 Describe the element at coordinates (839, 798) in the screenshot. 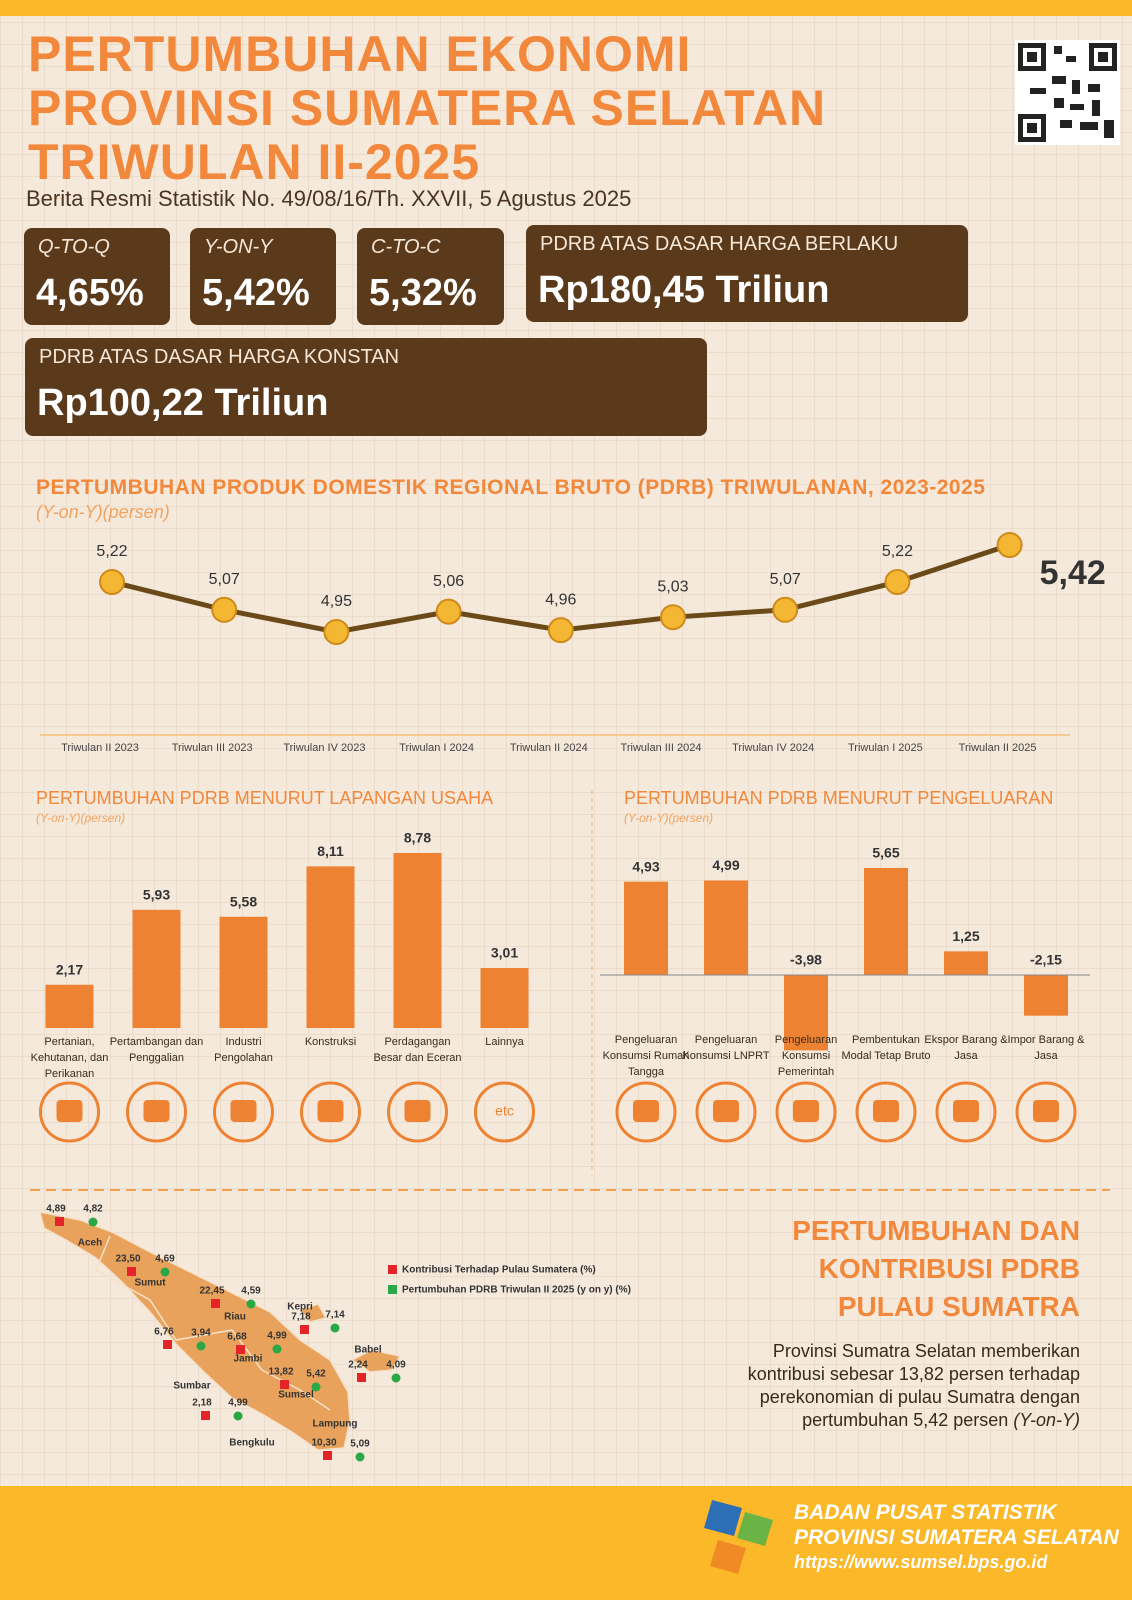

I see `chart-title: PERTUMBUHAN PDRB MENURUT PENGELUARAN` at that location.